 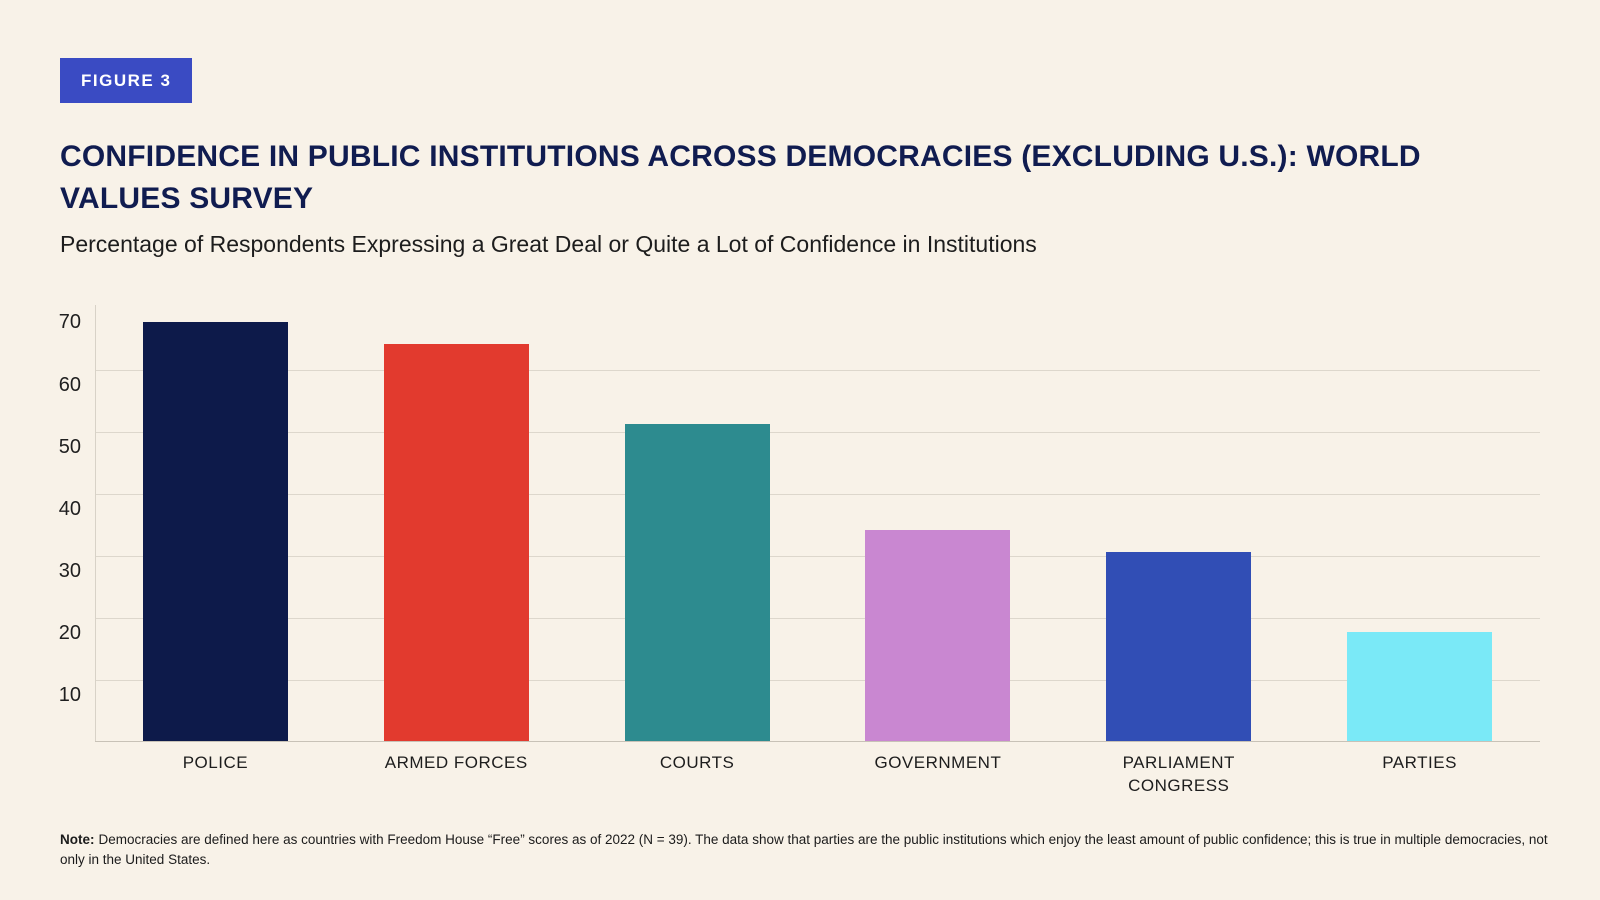 I want to click on y-tick-label-60: 60, so click(x=69, y=384).